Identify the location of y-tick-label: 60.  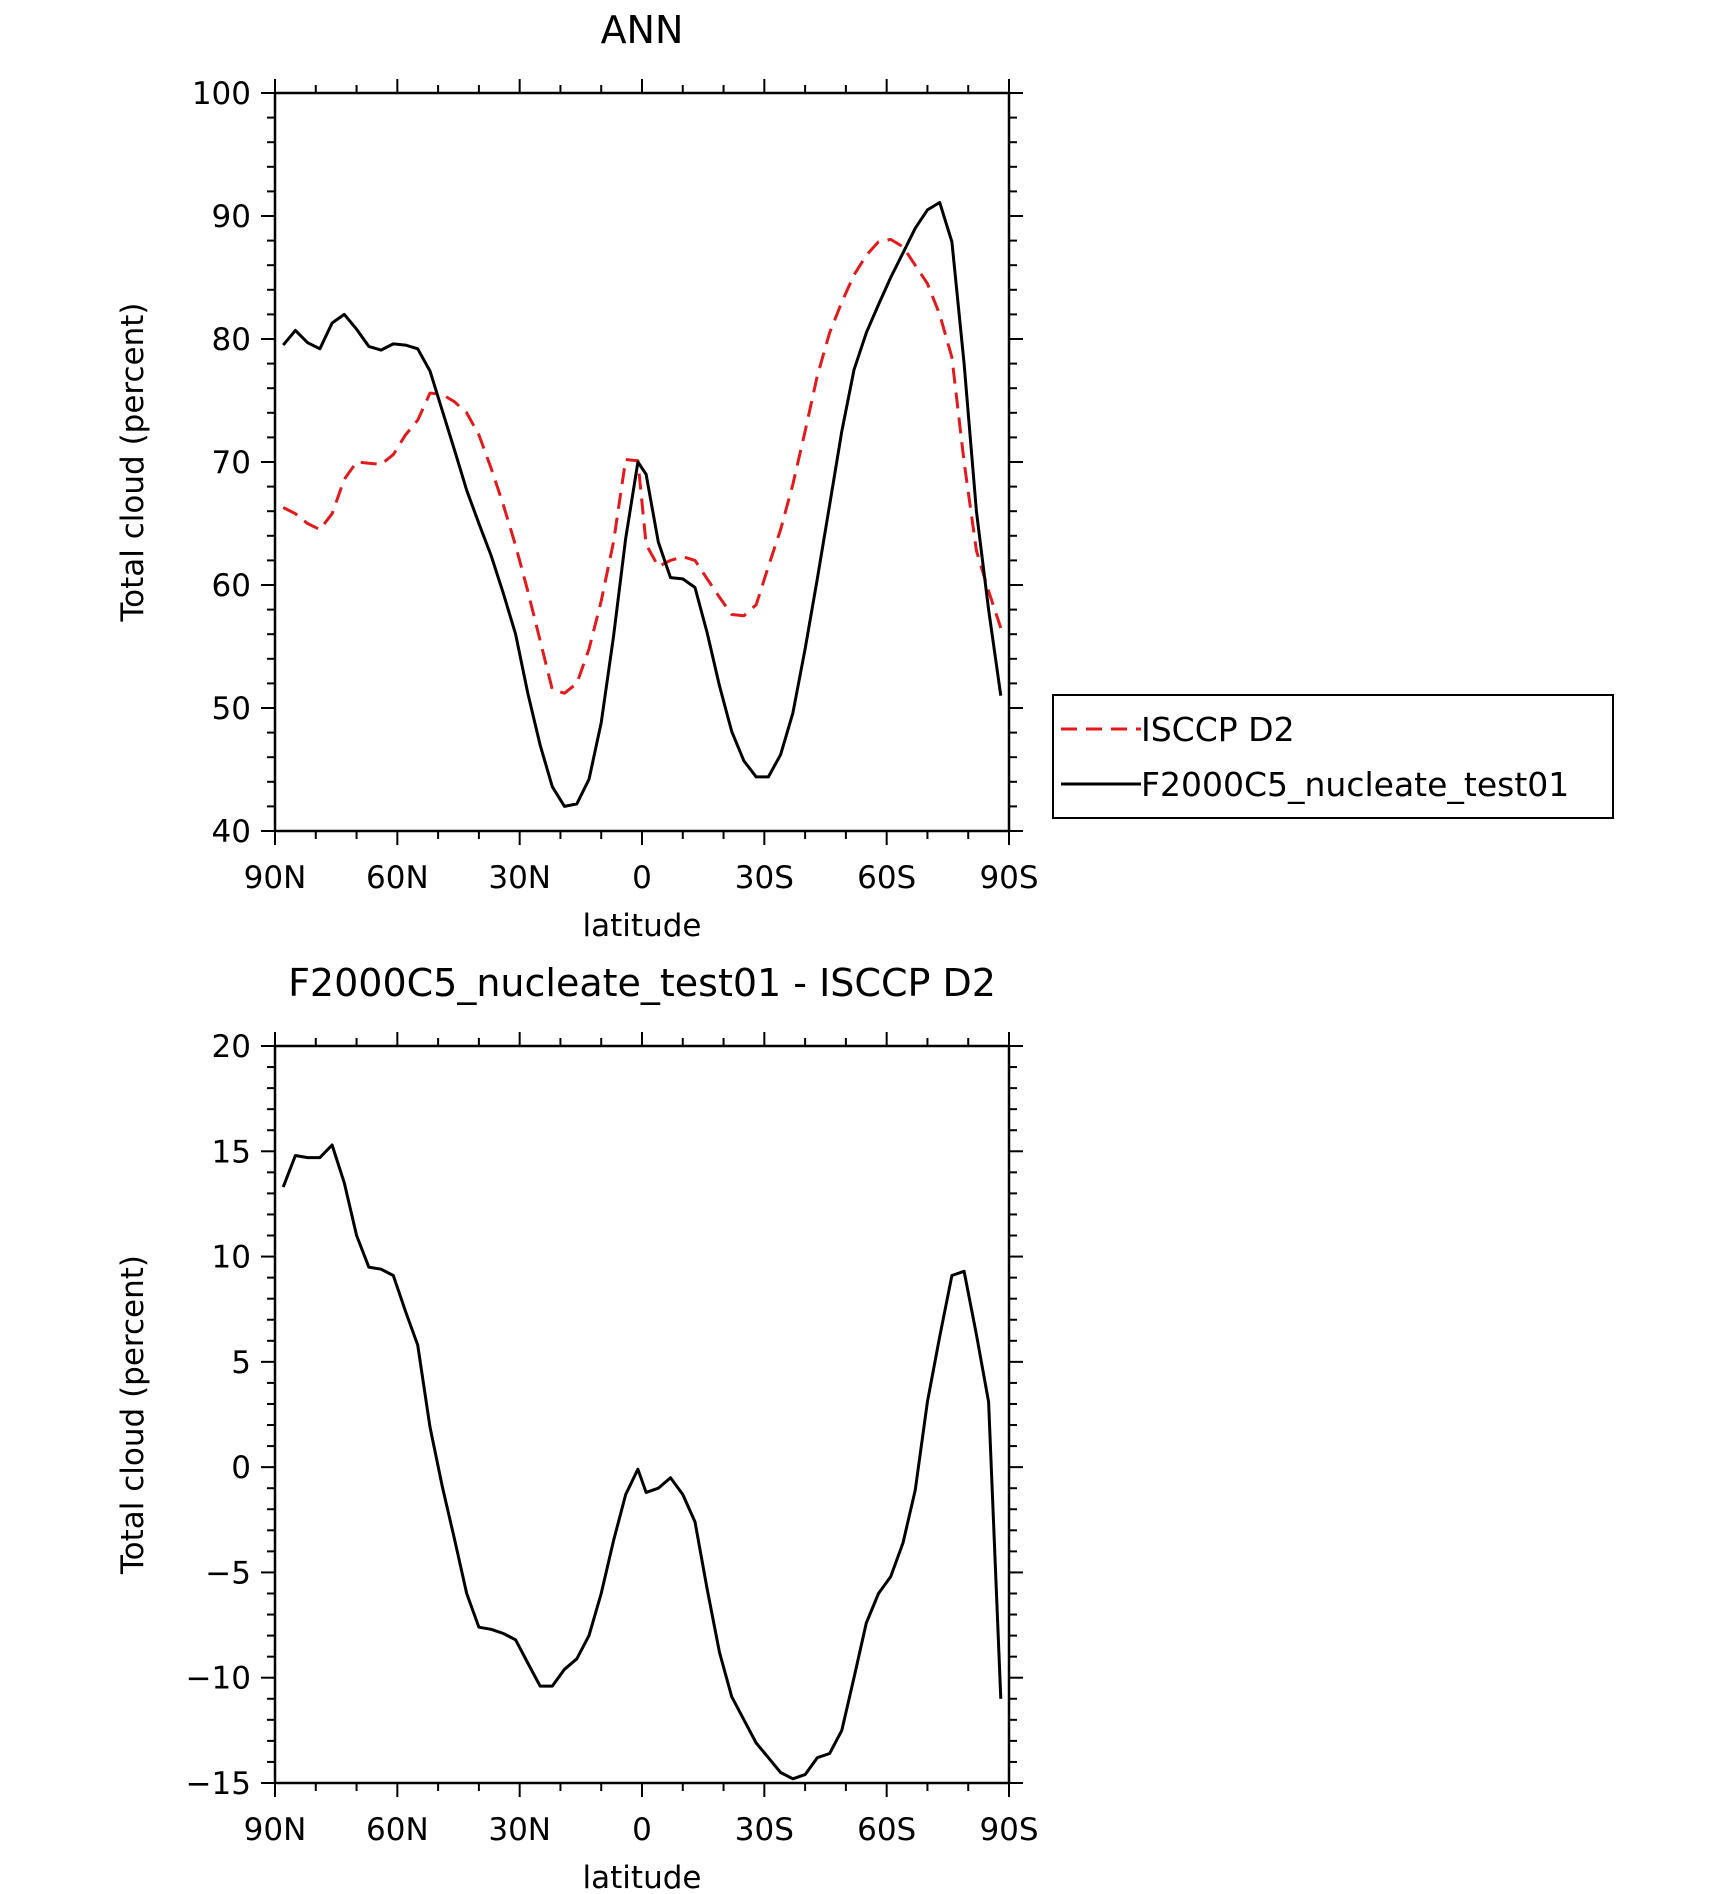
(231, 586).